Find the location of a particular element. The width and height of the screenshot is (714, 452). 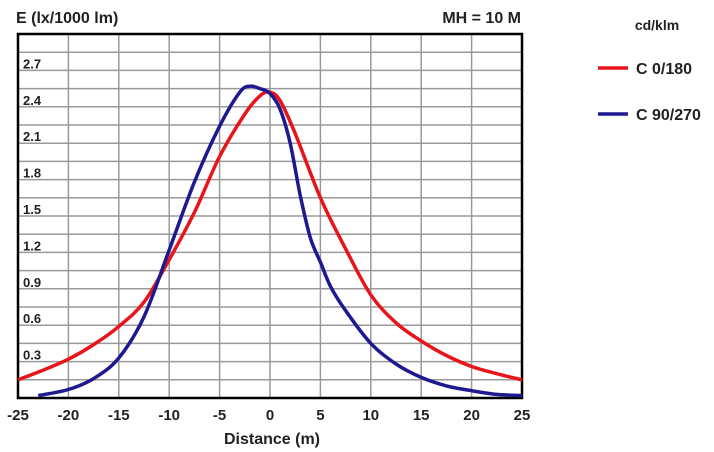

x-tick-labels: -25 -20 -15 -10 -5 0 5 10 15 20 25 is located at coordinates (268, 415).